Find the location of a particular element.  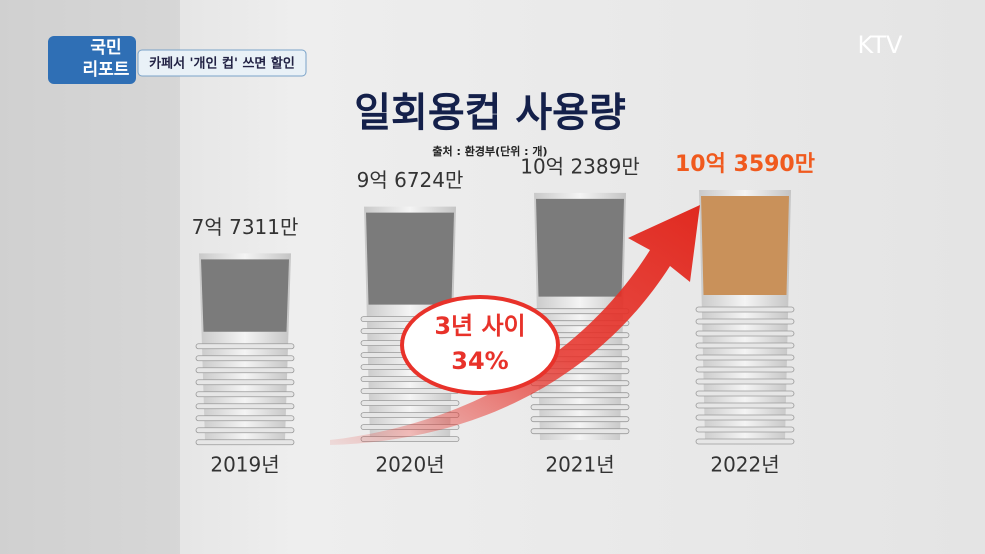

x-tick-label: 2019년 is located at coordinates (244, 465).